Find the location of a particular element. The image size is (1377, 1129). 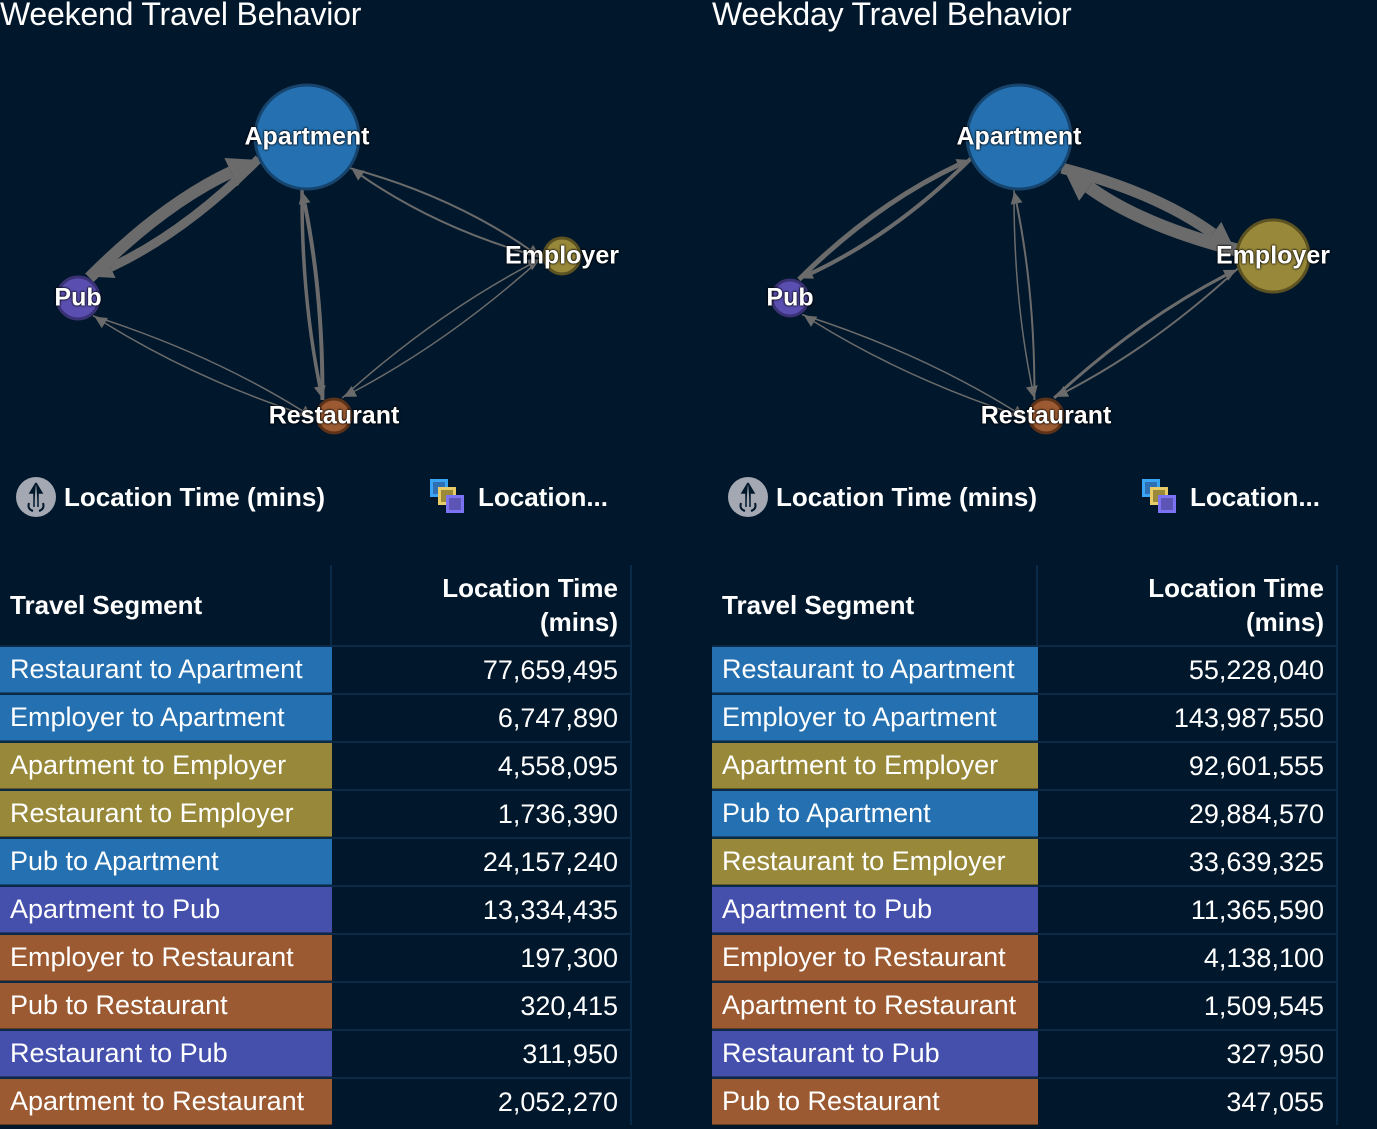

location-time-cell: 2,052,270 is located at coordinates (482, 1102).